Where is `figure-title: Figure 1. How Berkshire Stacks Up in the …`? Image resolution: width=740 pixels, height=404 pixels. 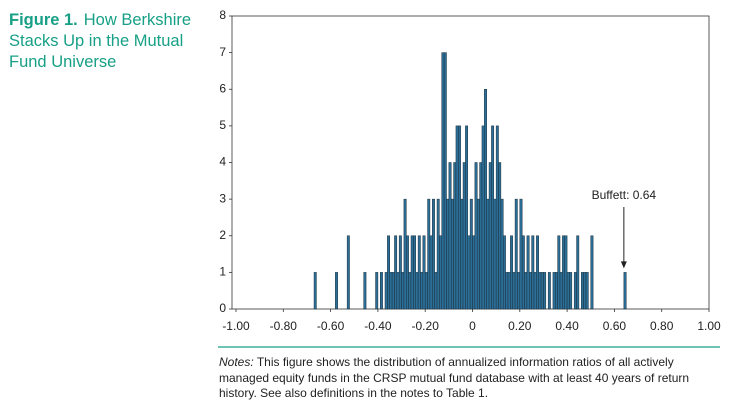 figure-title: Figure 1. How Berkshire Stacks Up in the … is located at coordinates (111, 41).